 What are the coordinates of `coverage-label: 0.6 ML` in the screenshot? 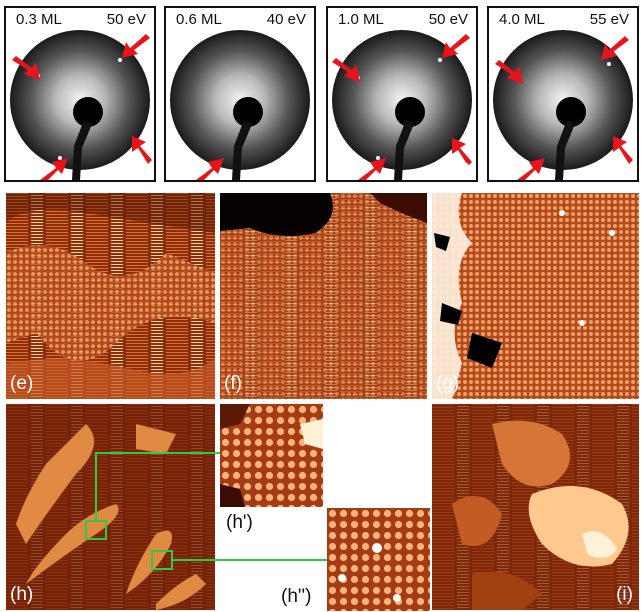 It's located at (199, 19).